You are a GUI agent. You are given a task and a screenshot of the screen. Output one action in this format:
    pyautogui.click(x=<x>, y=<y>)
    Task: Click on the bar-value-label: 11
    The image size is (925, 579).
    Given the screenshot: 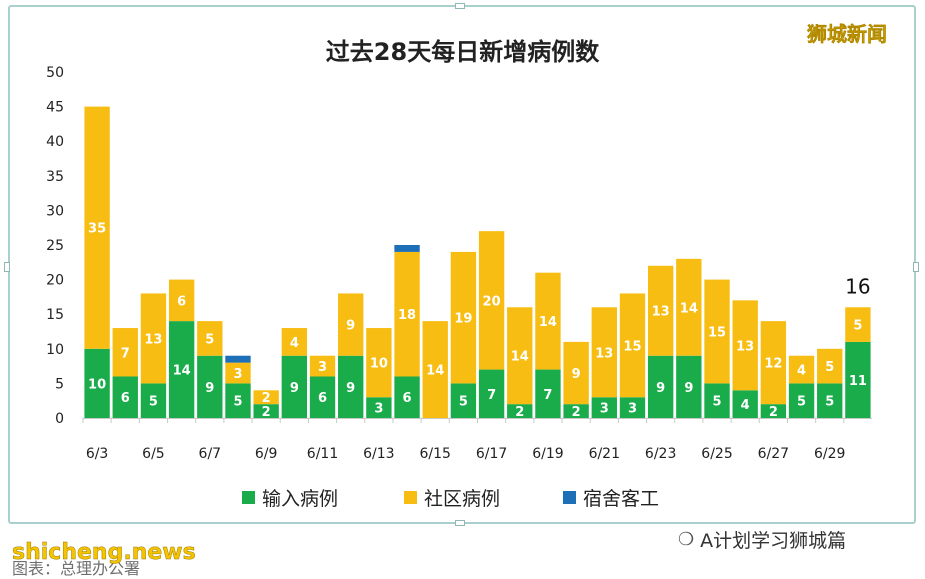 What is the action you would take?
    pyautogui.click(x=858, y=381)
    